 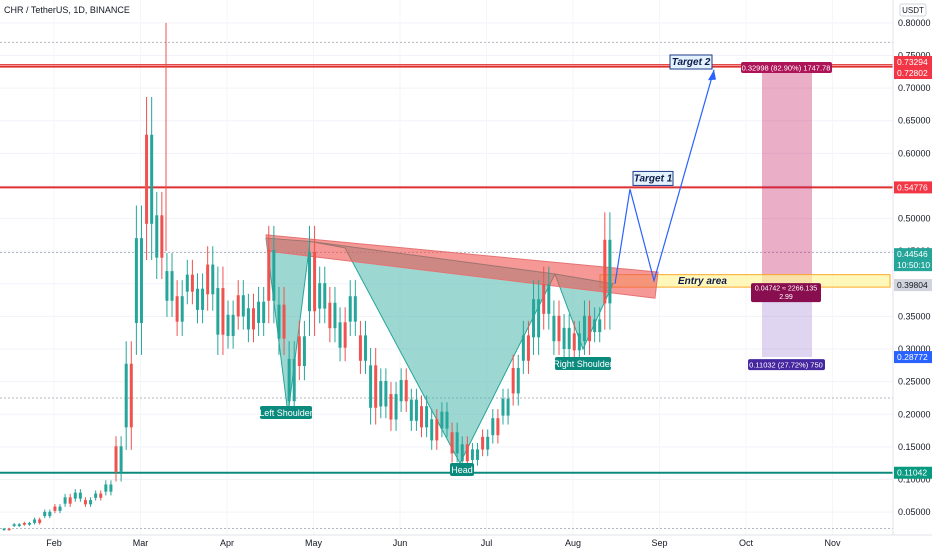 I want to click on x-tick-label: Mar, so click(x=141, y=543).